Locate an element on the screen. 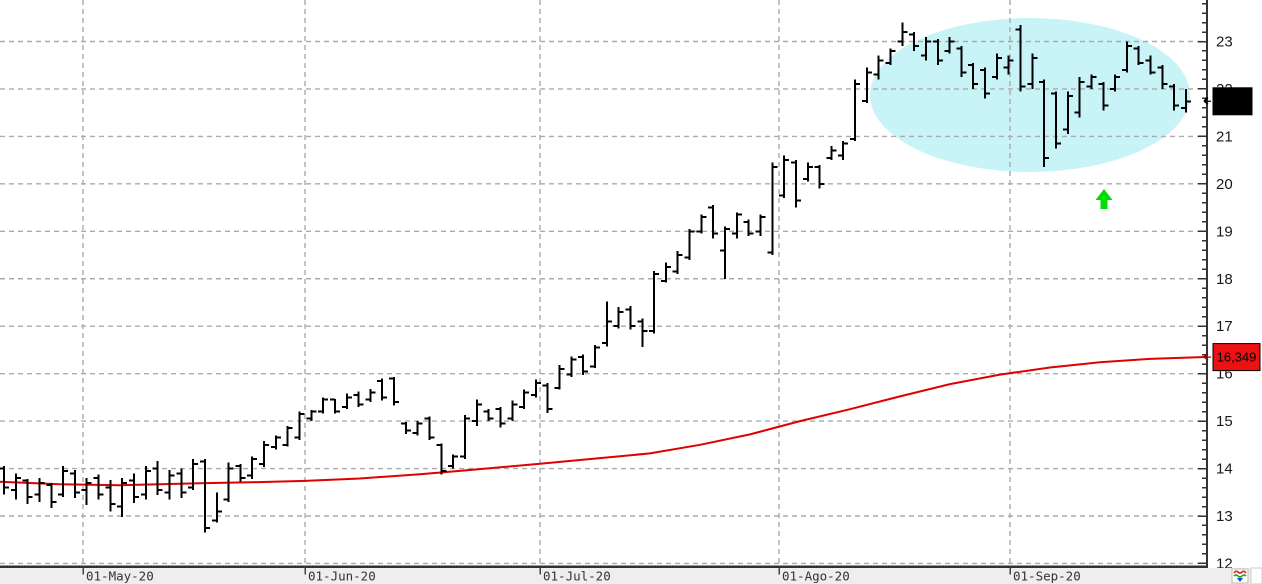 The image size is (1262, 584). marker-label: 16,349 is located at coordinates (1237, 357).